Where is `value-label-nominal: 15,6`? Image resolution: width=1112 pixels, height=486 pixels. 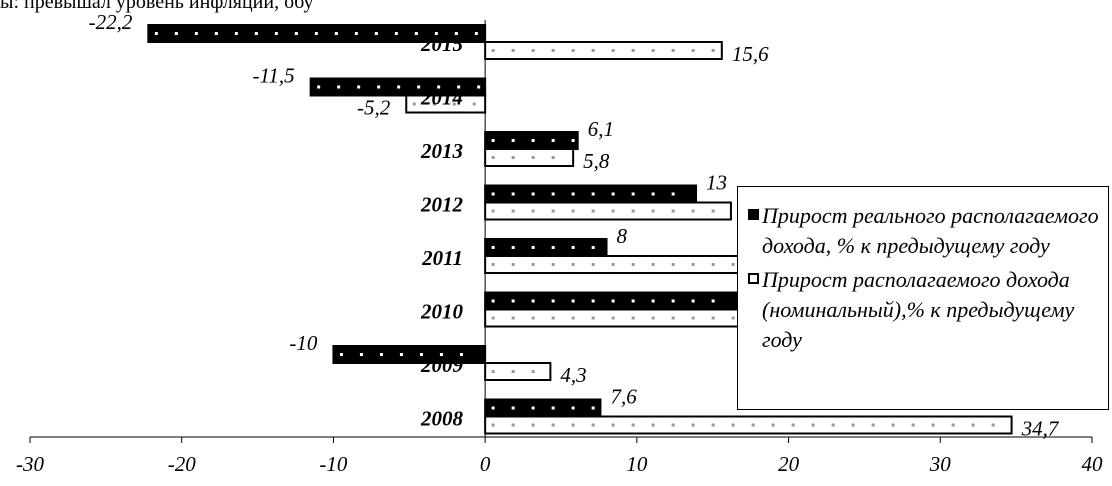
value-label-nominal: 15,6 is located at coordinates (750, 54).